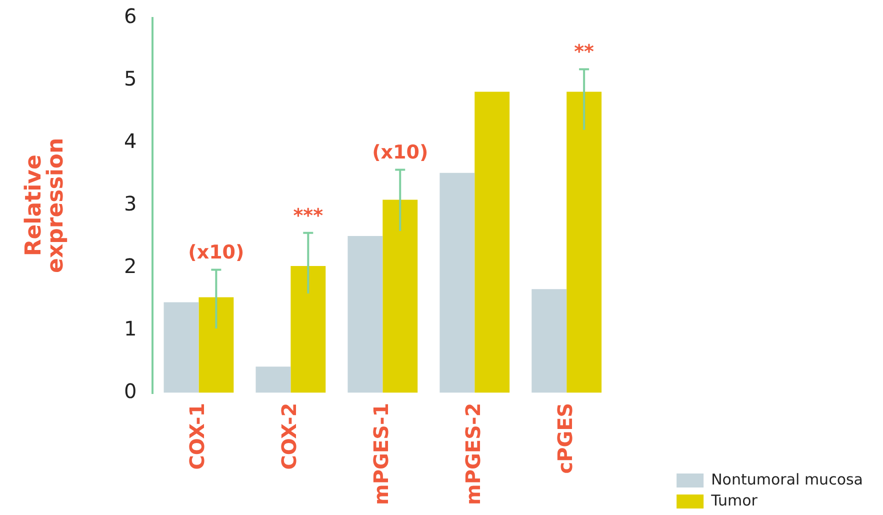  I want to click on y-tick-label: 2, so click(130, 266).